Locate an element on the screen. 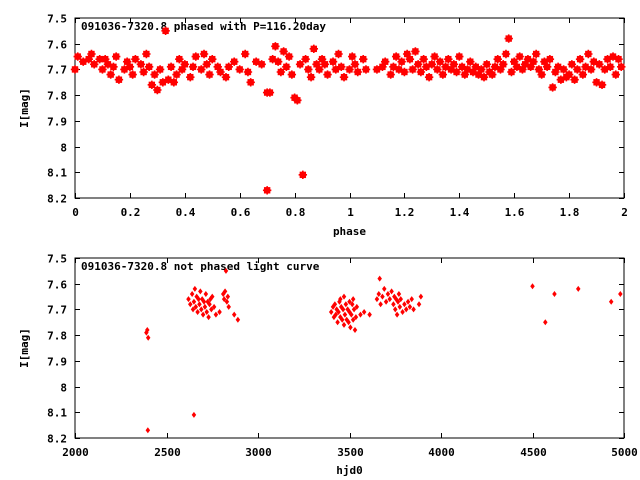  y-tick-label: 7.9 is located at coordinates (57, 362).